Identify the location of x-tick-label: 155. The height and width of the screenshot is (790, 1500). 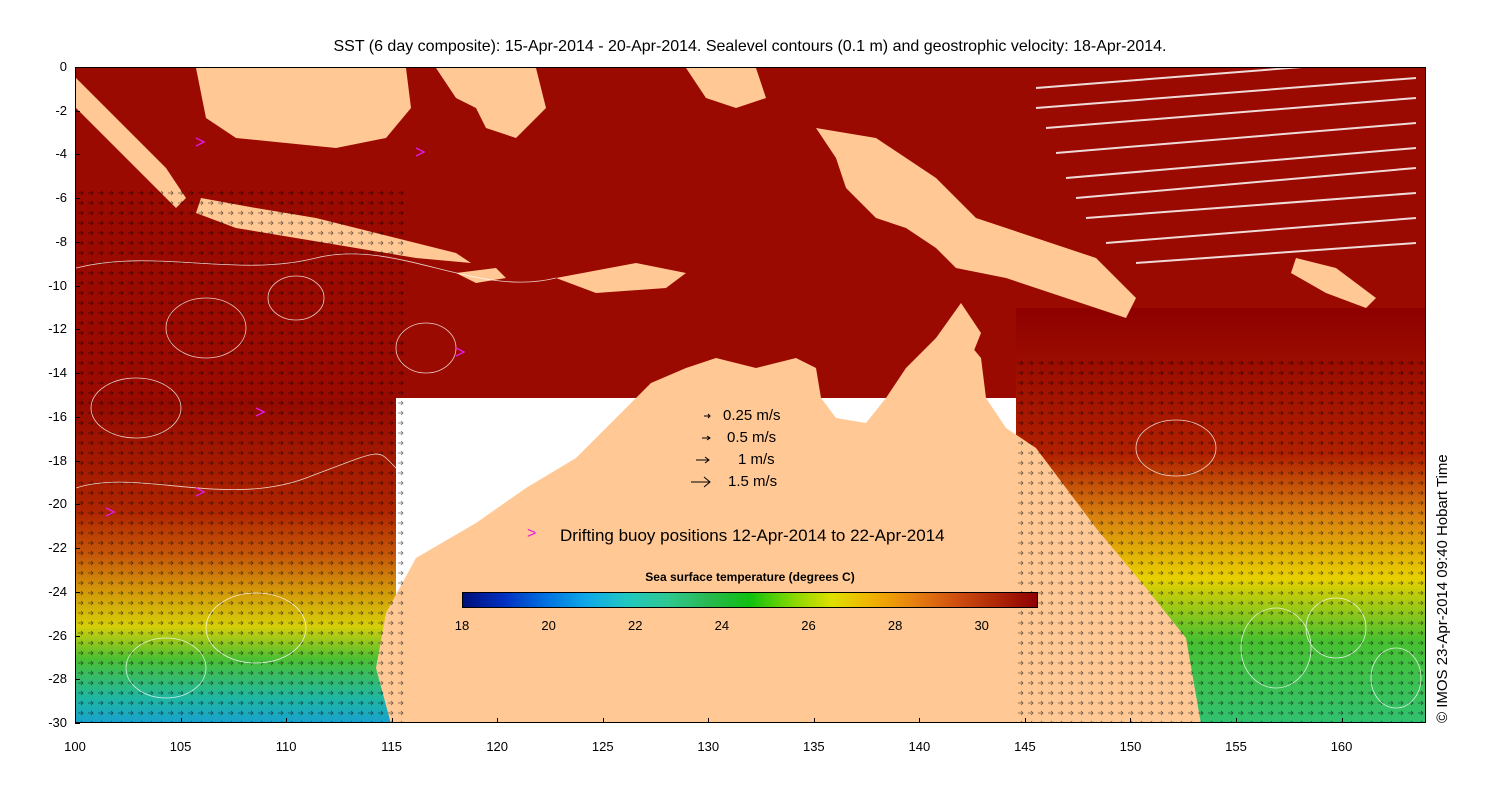
(1236, 746).